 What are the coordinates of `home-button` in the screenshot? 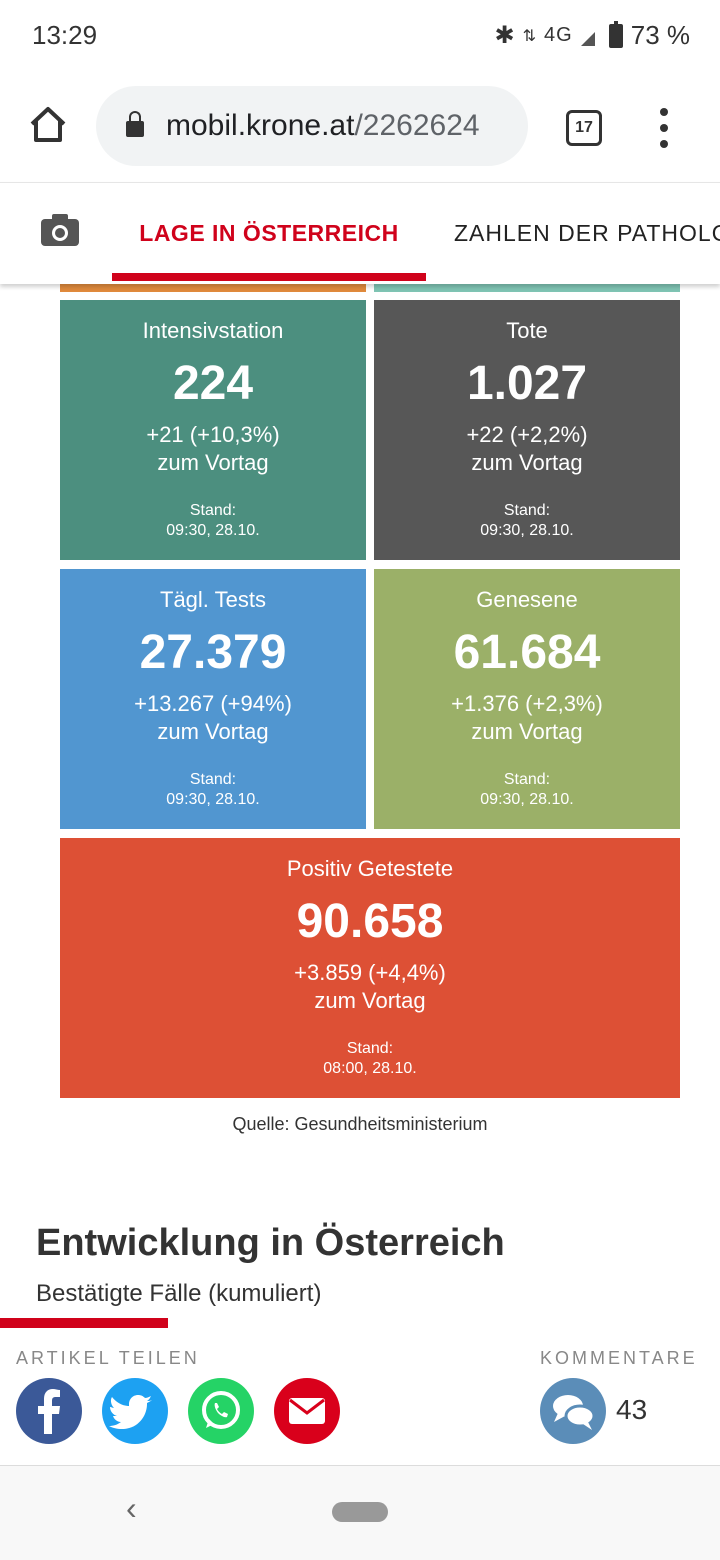 It's located at (48, 124).